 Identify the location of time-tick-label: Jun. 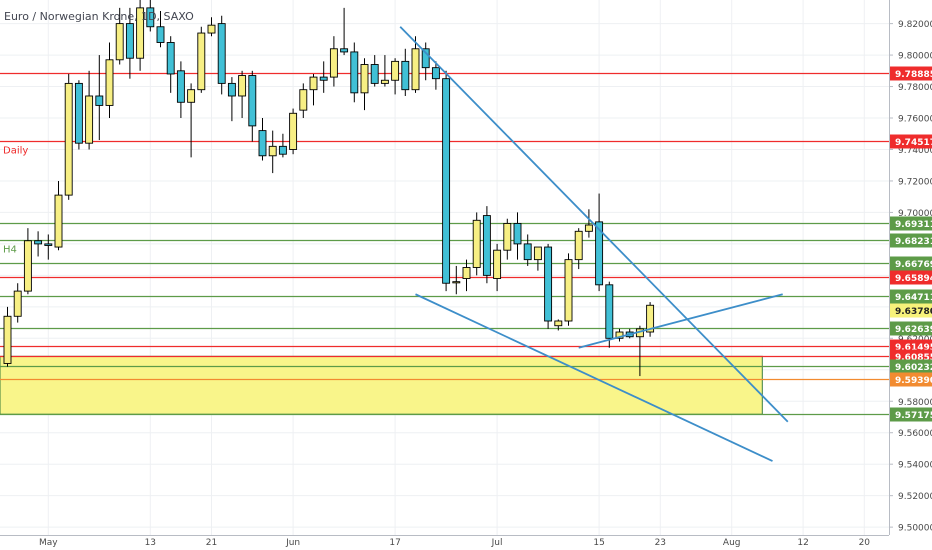
(292, 543).